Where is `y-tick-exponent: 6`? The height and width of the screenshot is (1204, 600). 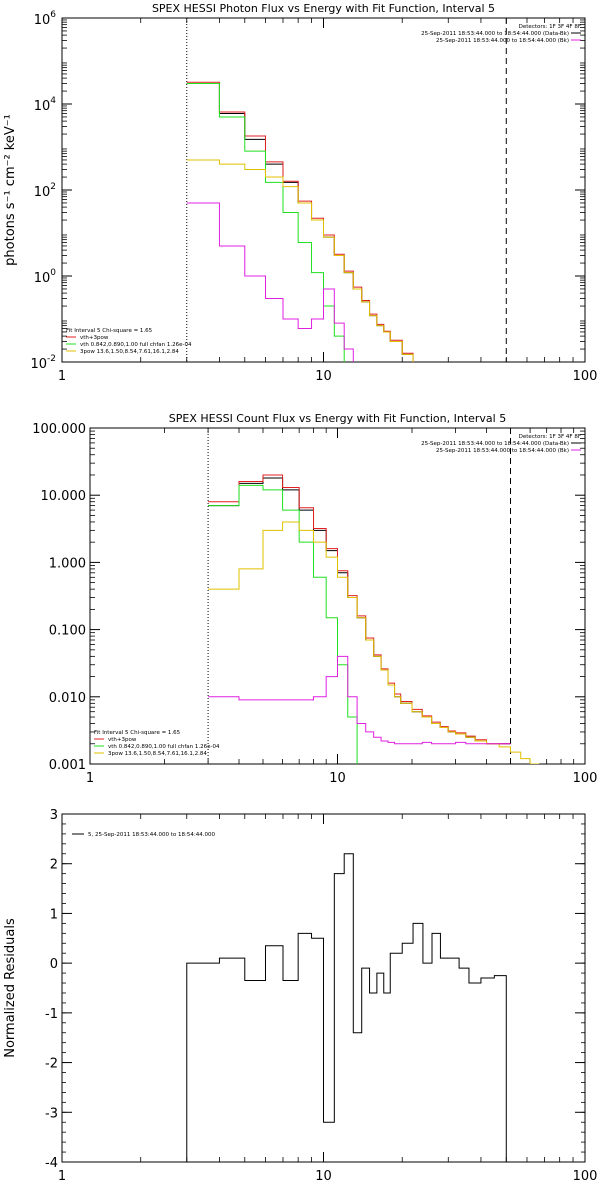 y-tick-exponent: 6 is located at coordinates (53, 15).